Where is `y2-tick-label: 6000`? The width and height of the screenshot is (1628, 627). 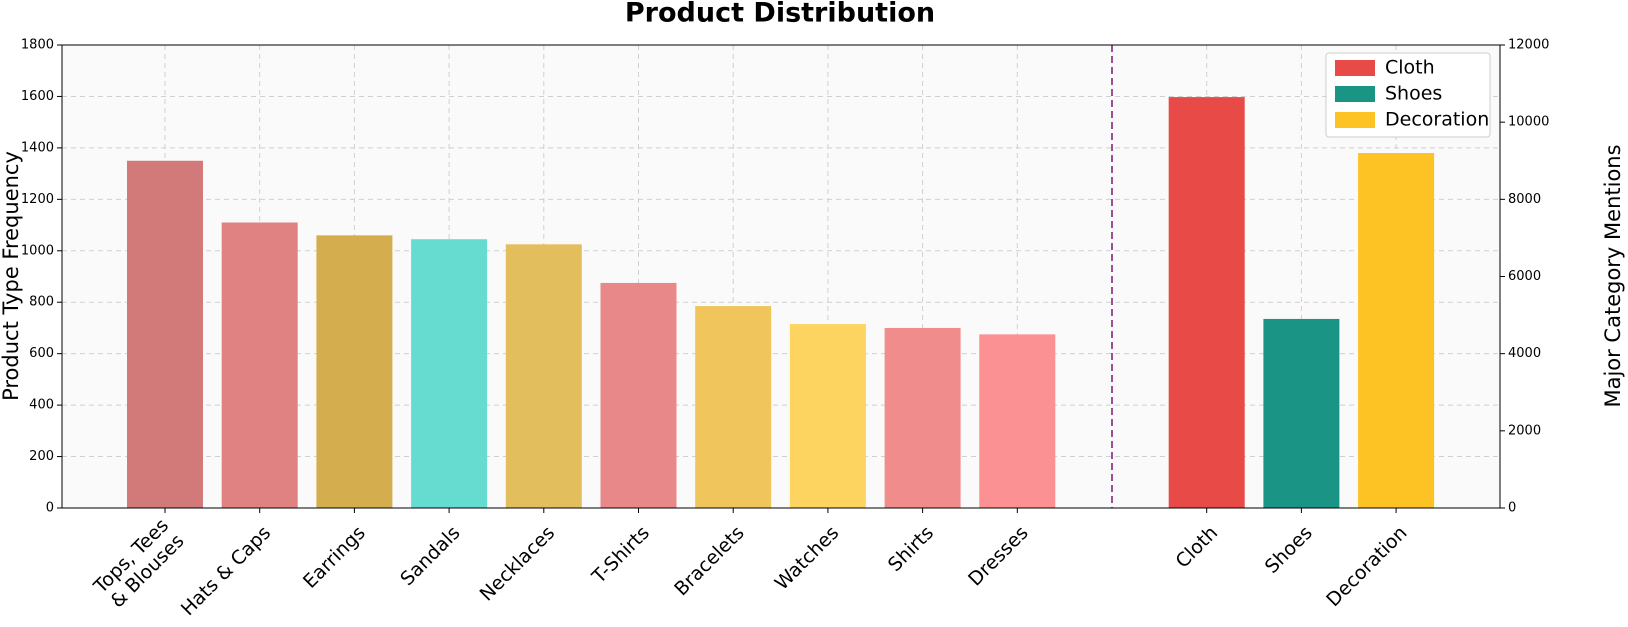
y2-tick-label: 6000 is located at coordinates (1524, 276).